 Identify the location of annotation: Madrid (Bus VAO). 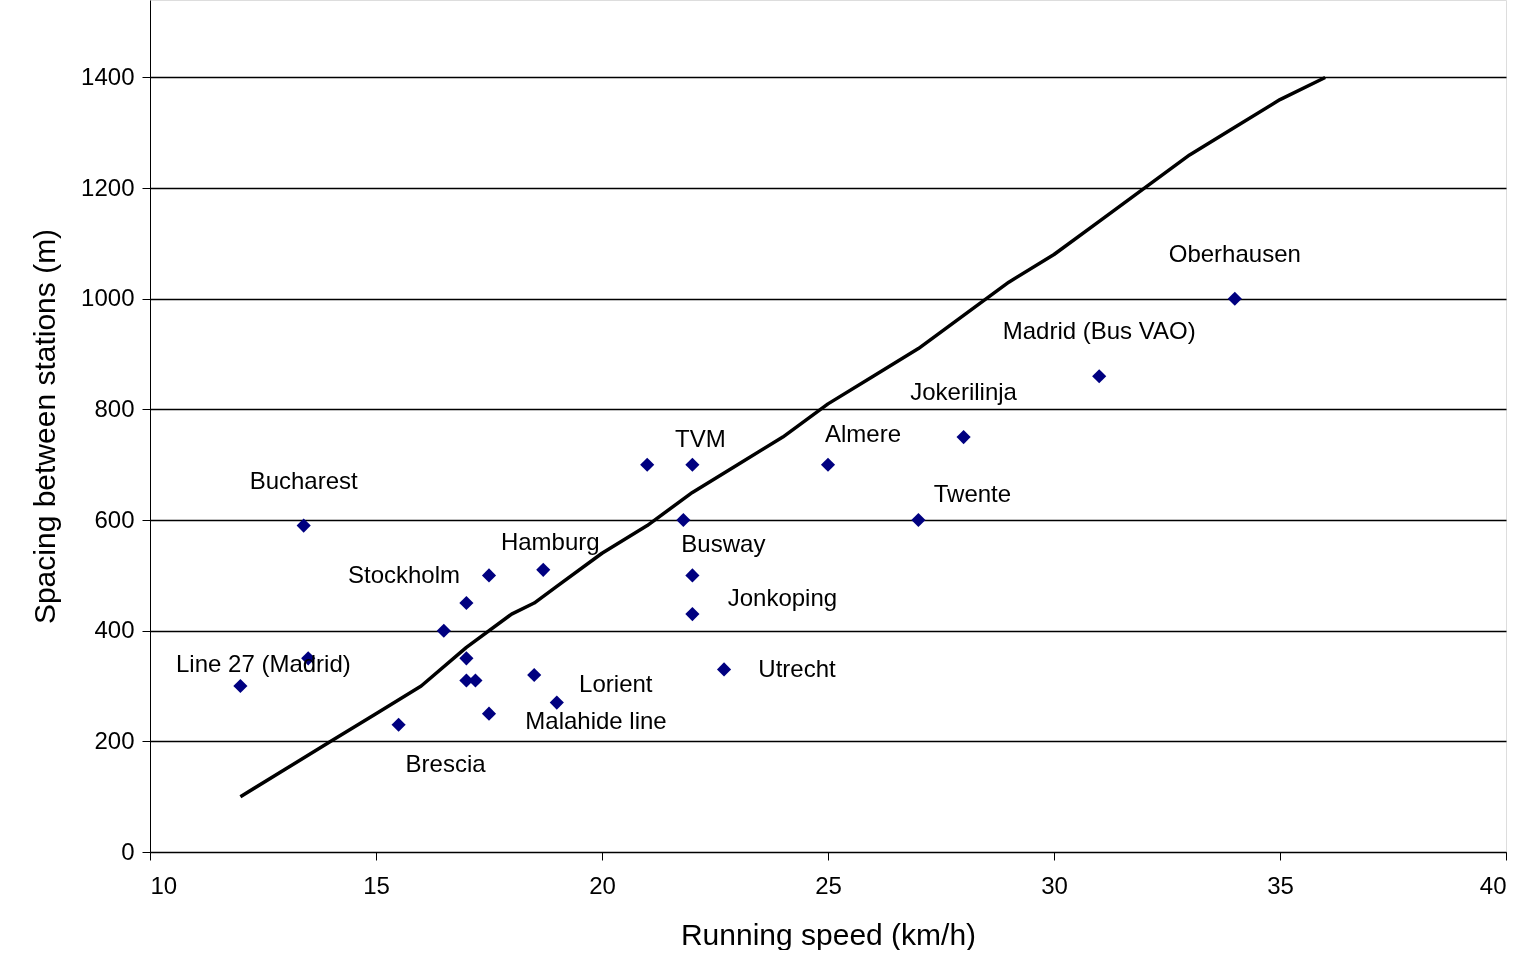
(1099, 331).